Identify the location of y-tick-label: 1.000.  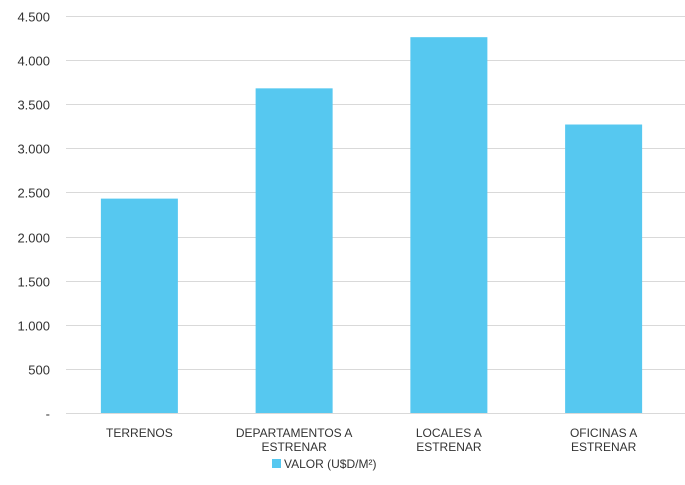
(33, 326).